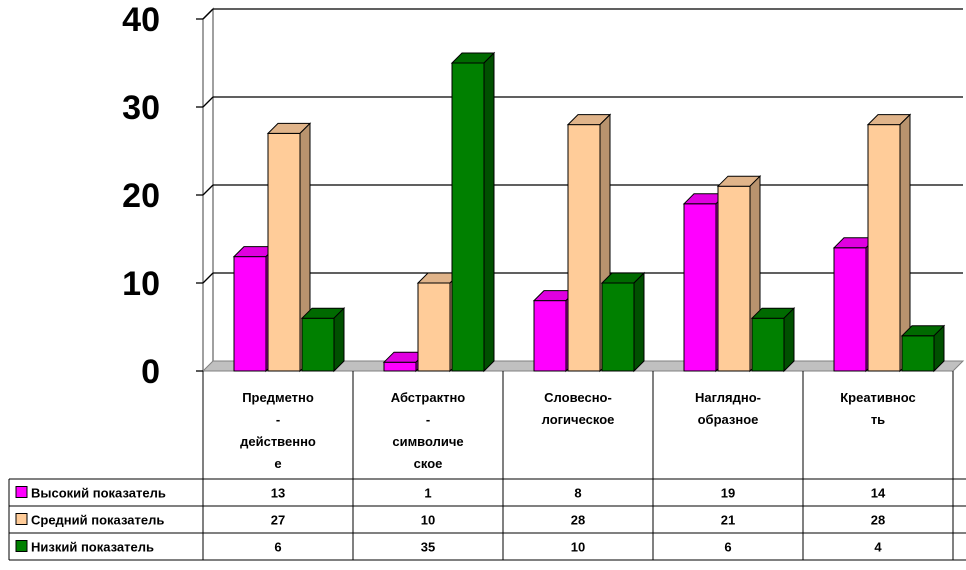 The image size is (966, 570). I want to click on y-axis-tick-labels: 0 10 20 30 40, so click(141, 196).